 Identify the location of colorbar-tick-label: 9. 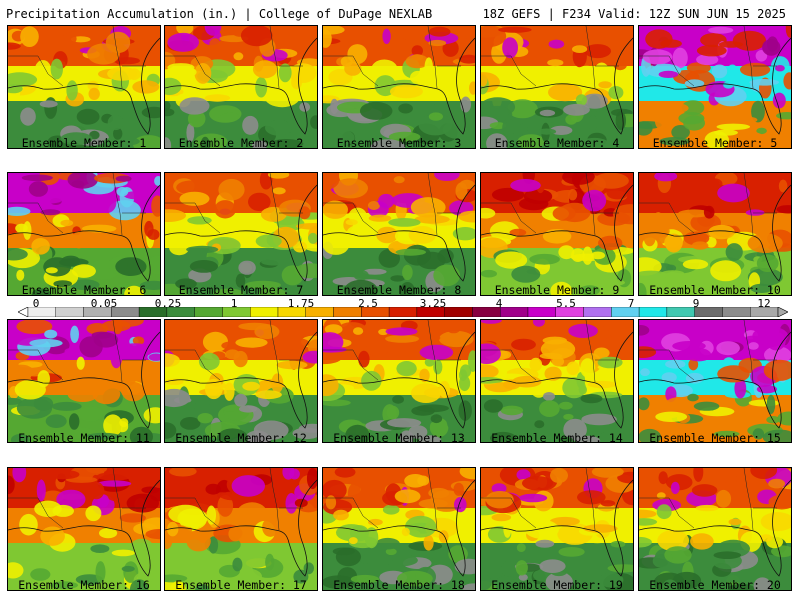
(696, 303).